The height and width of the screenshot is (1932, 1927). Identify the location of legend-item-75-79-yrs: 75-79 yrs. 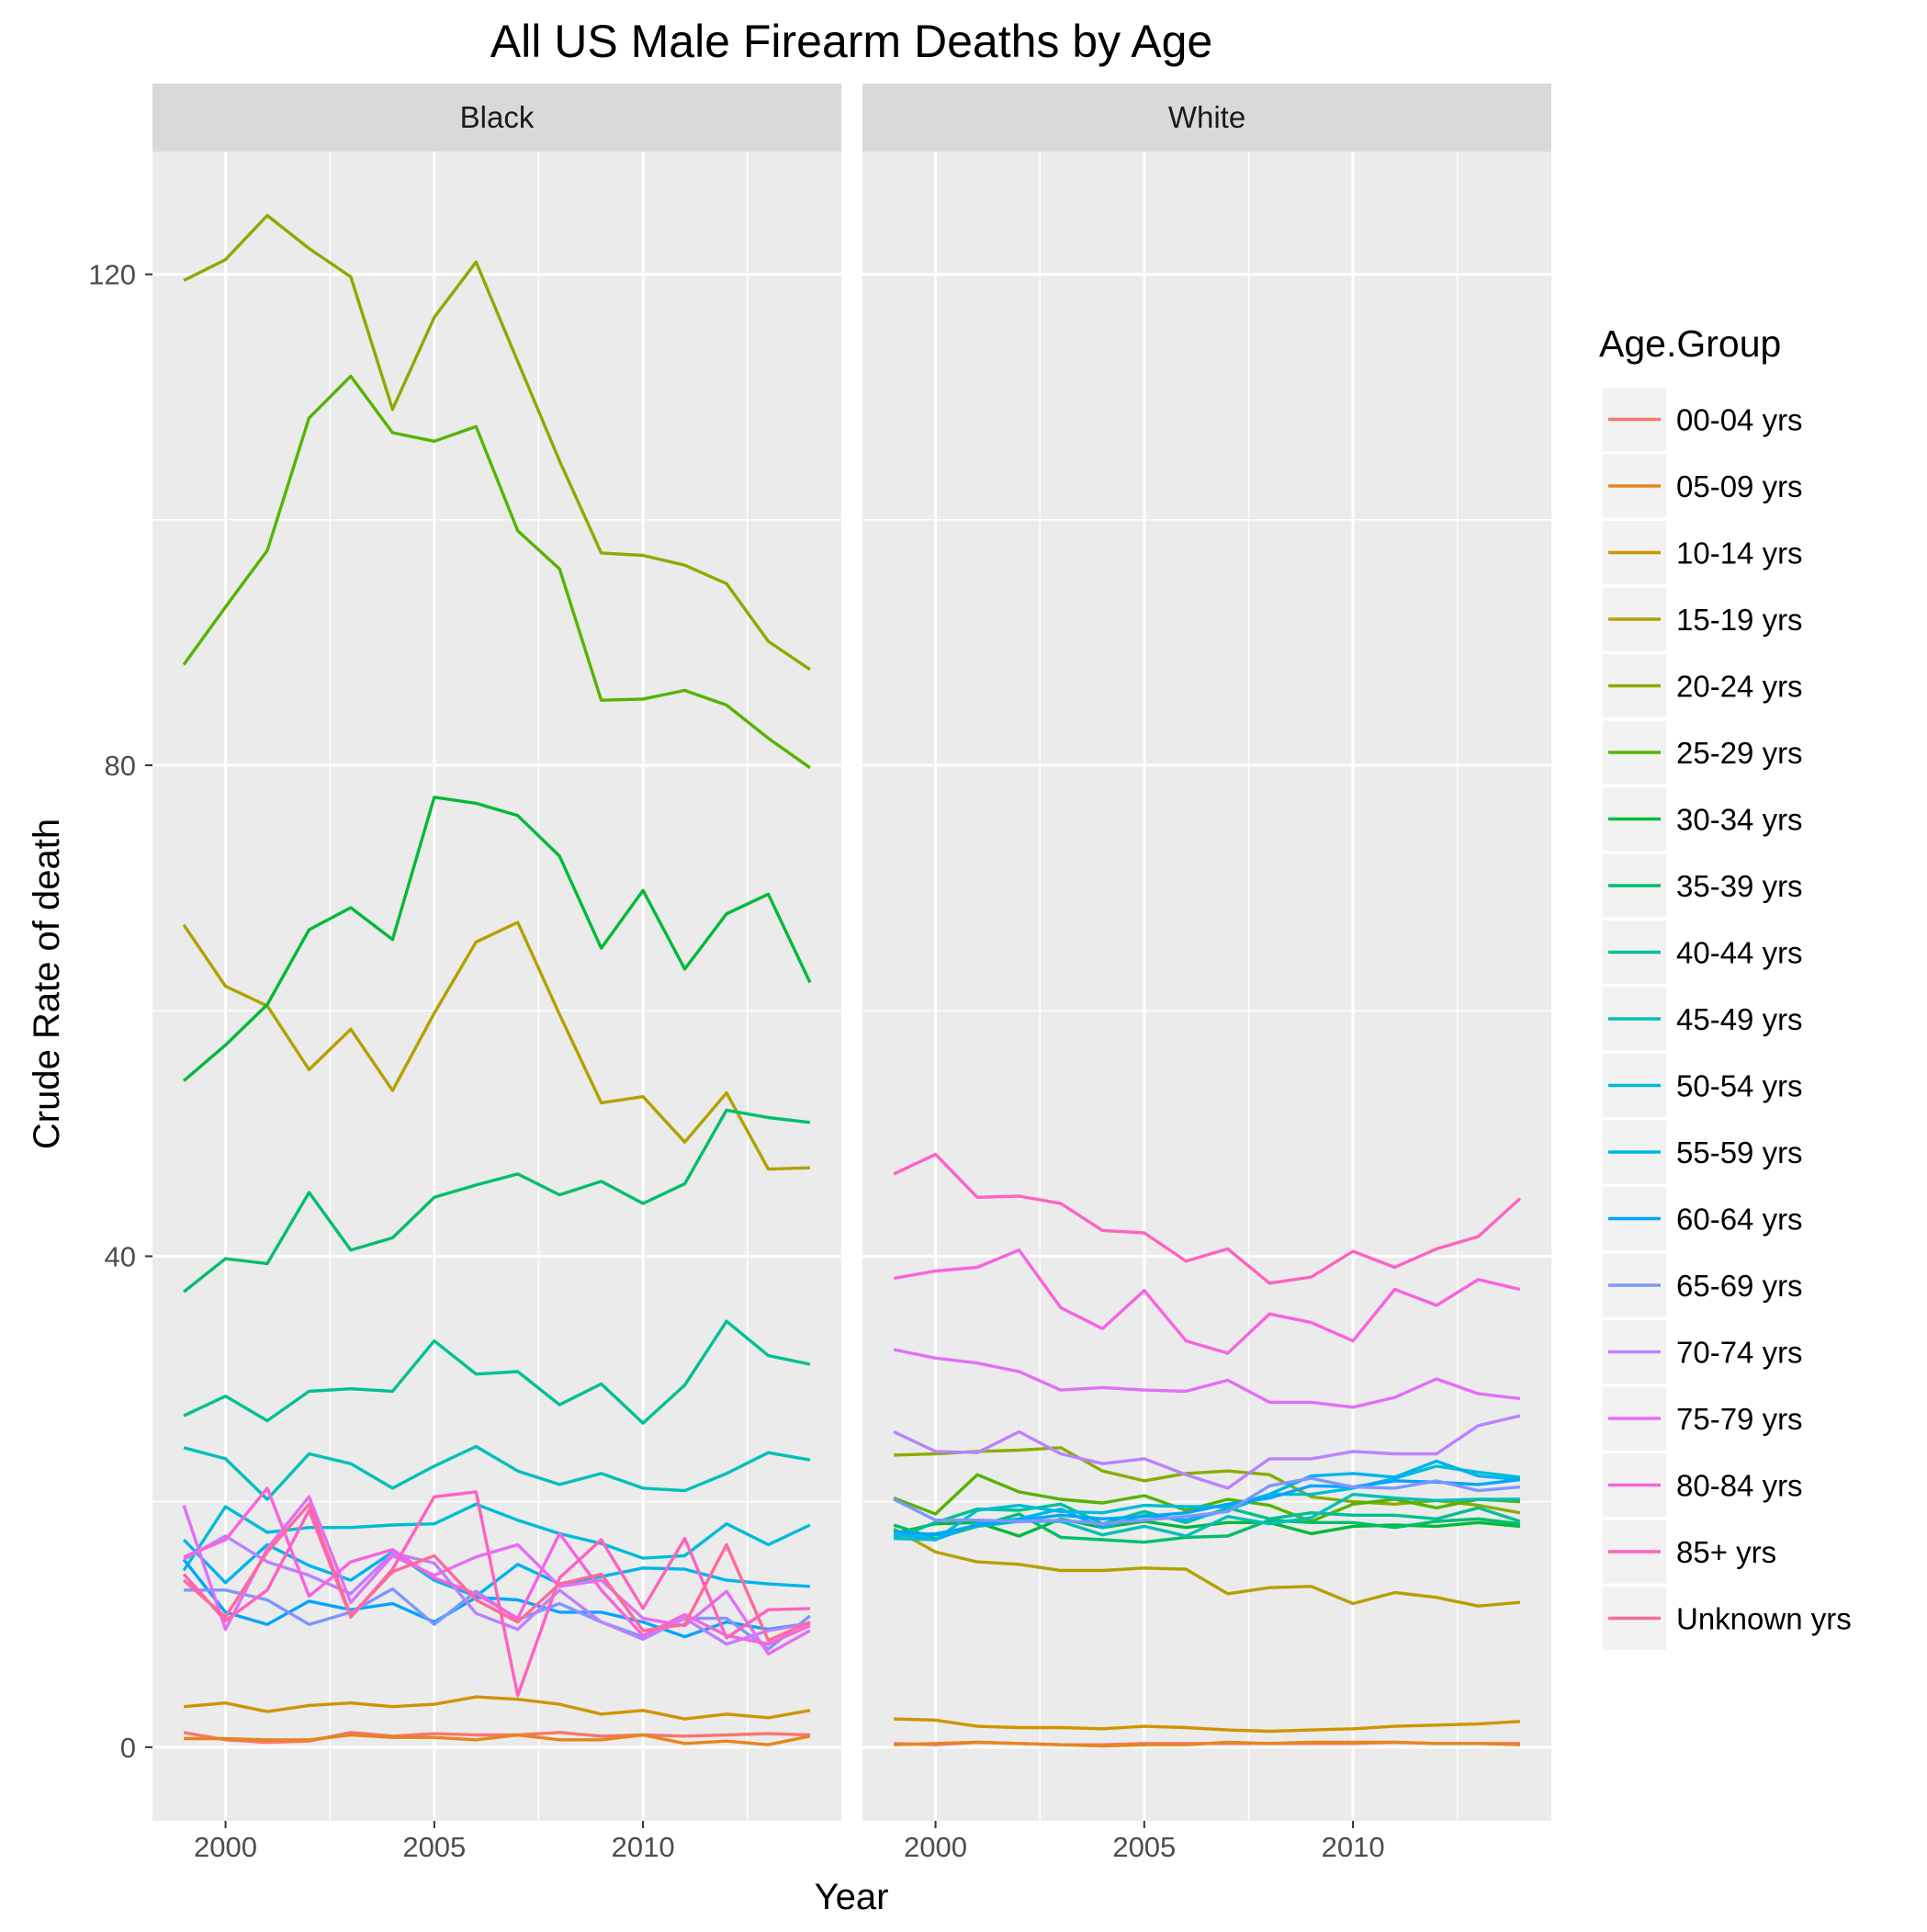
(1703, 1418).